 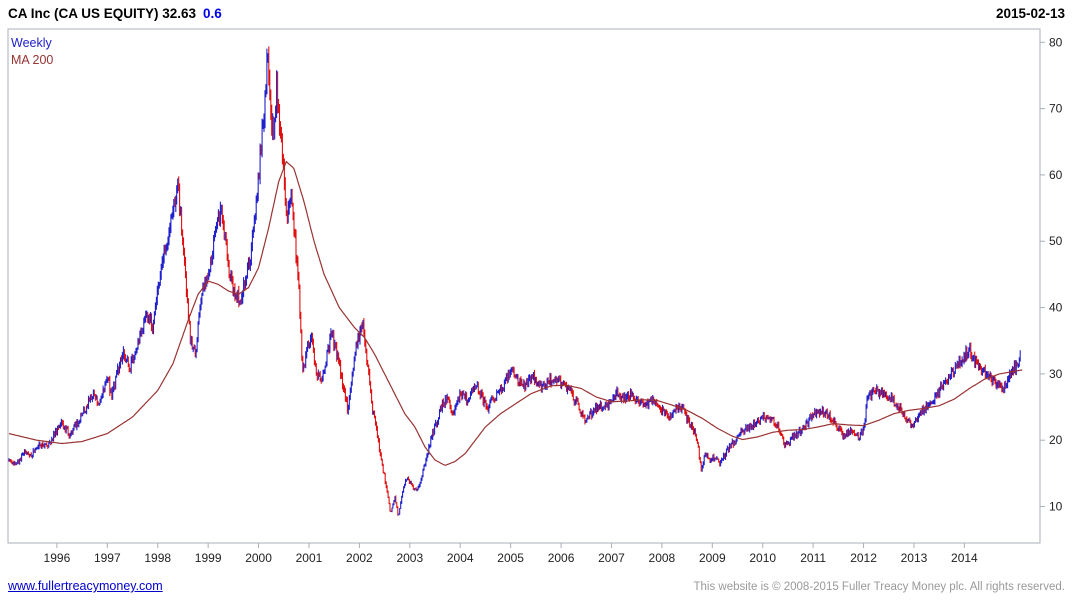 What do you see at coordinates (1030, 13) in the screenshot?
I see `chart-date: 2015-02-13` at bounding box center [1030, 13].